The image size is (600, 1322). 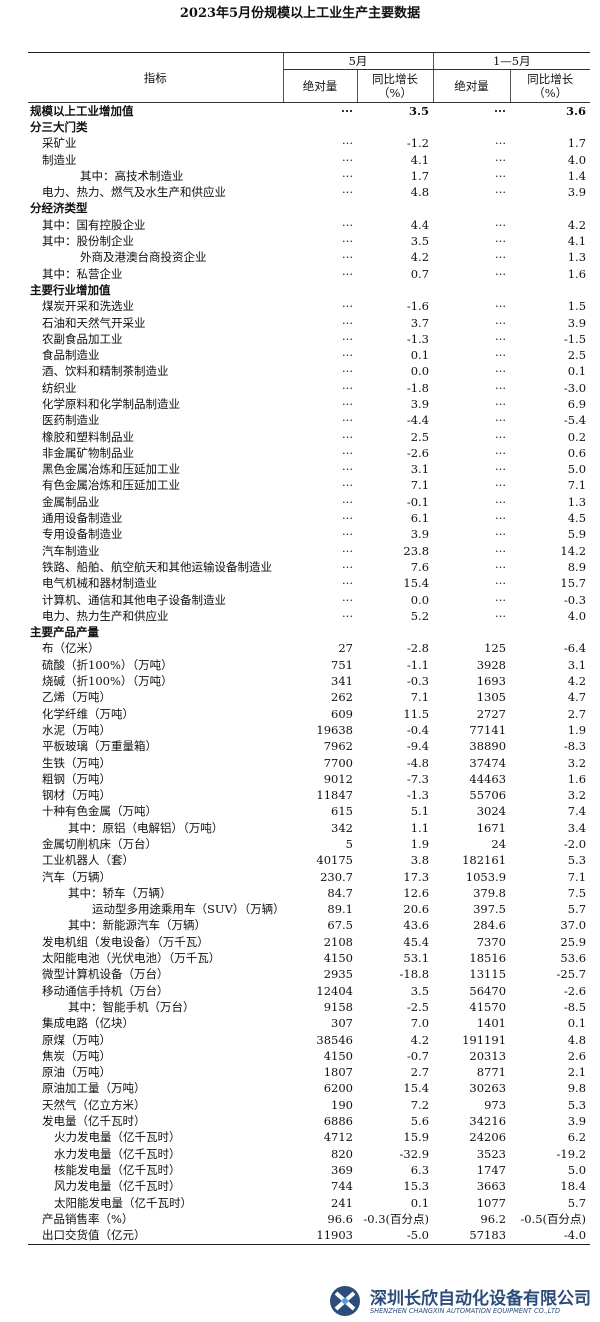 What do you see at coordinates (499, 844) in the screenshot?
I see `value-cell: 24` at bounding box center [499, 844].